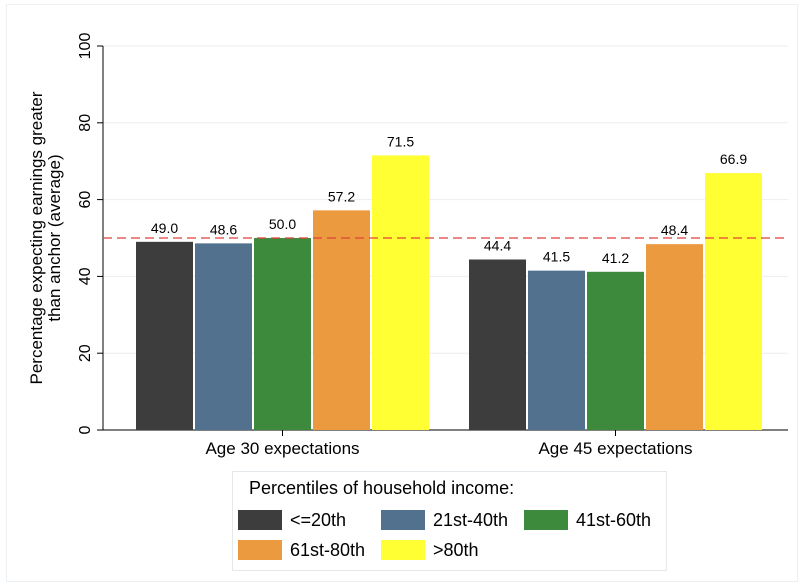 The image size is (805, 587). I want to click on legend-item-3: 41st-60th, so click(587, 520).